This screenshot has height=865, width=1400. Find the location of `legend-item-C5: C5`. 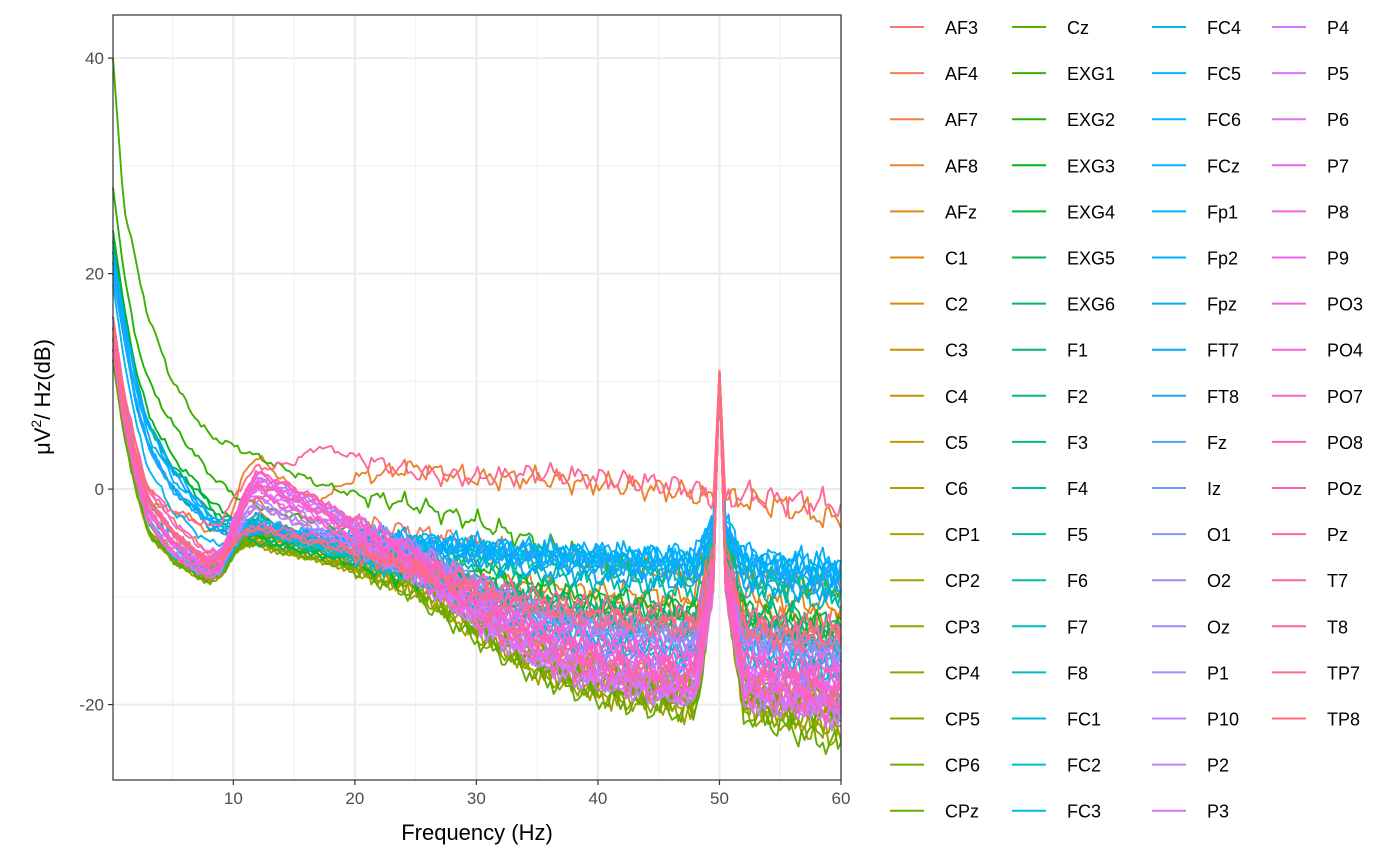

legend-item-C5: C5 is located at coordinates (929, 443).